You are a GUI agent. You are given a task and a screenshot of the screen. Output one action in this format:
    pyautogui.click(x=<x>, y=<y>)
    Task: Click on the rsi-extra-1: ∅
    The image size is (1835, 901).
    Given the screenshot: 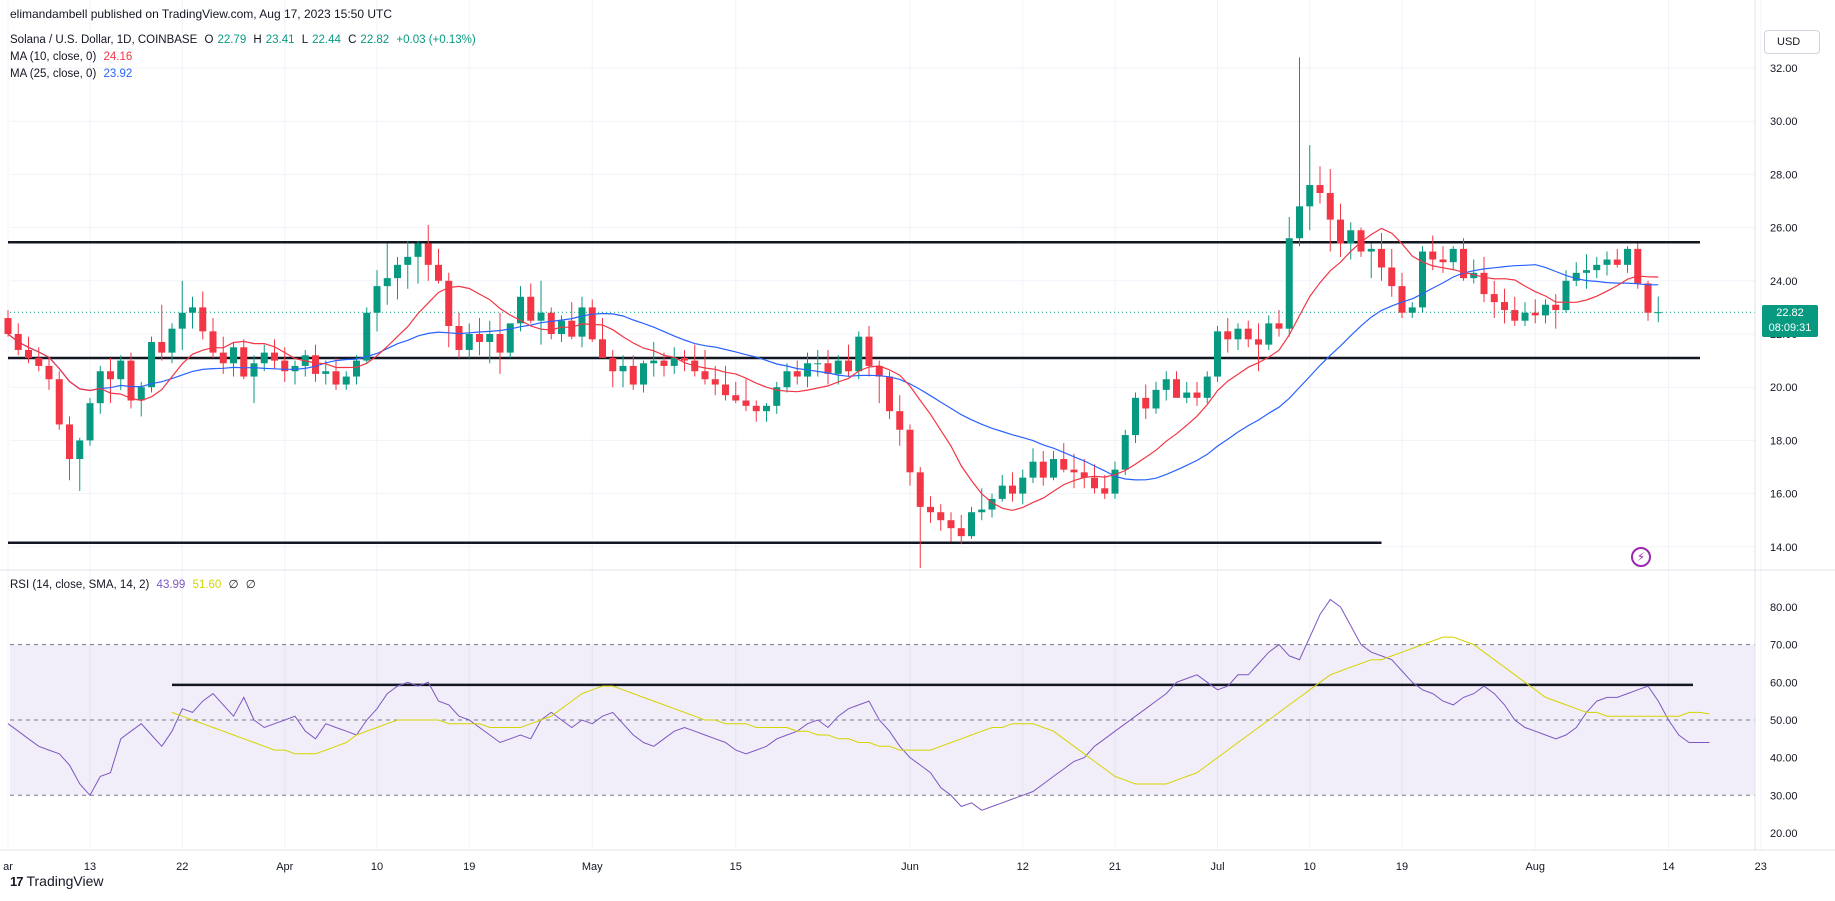 What is the action you would take?
    pyautogui.click(x=233, y=585)
    